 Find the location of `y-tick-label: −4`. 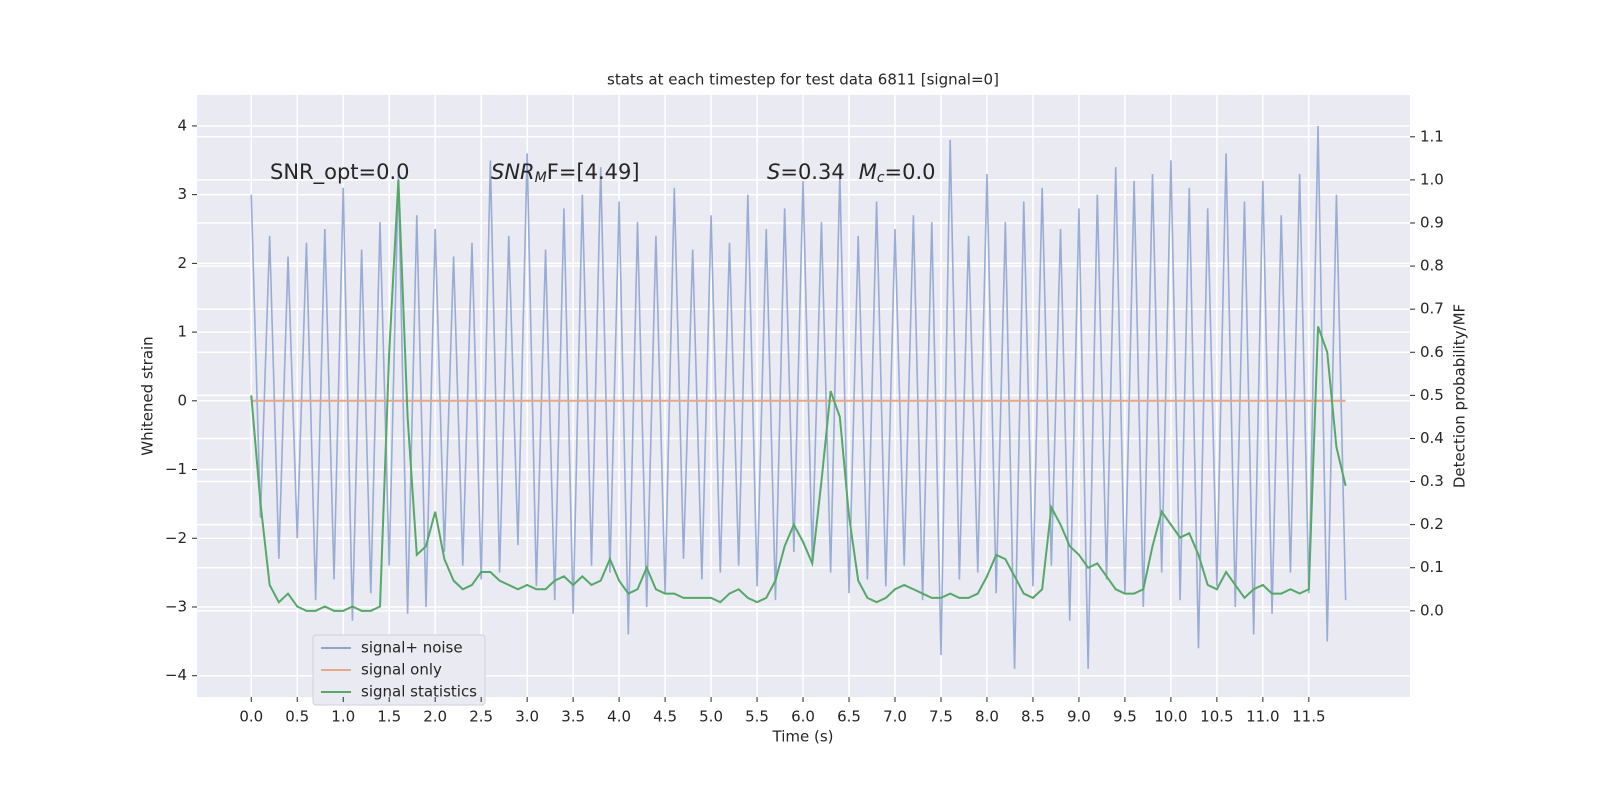

y-tick-label: −4 is located at coordinates (176, 675).